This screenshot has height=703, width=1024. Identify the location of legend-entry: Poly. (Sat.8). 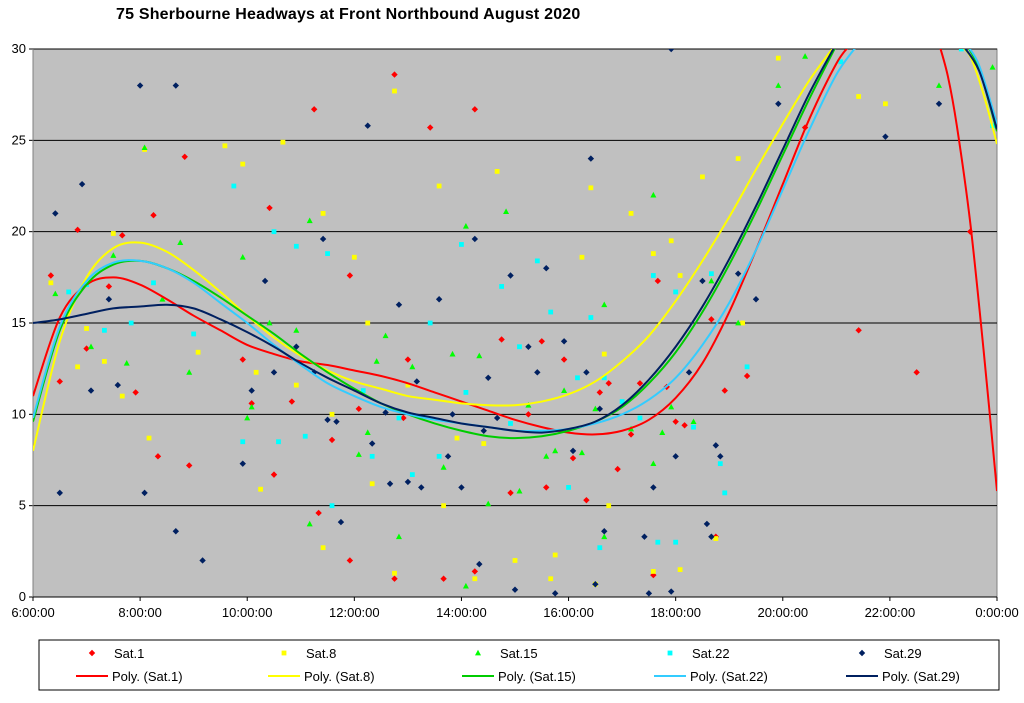
(339, 676).